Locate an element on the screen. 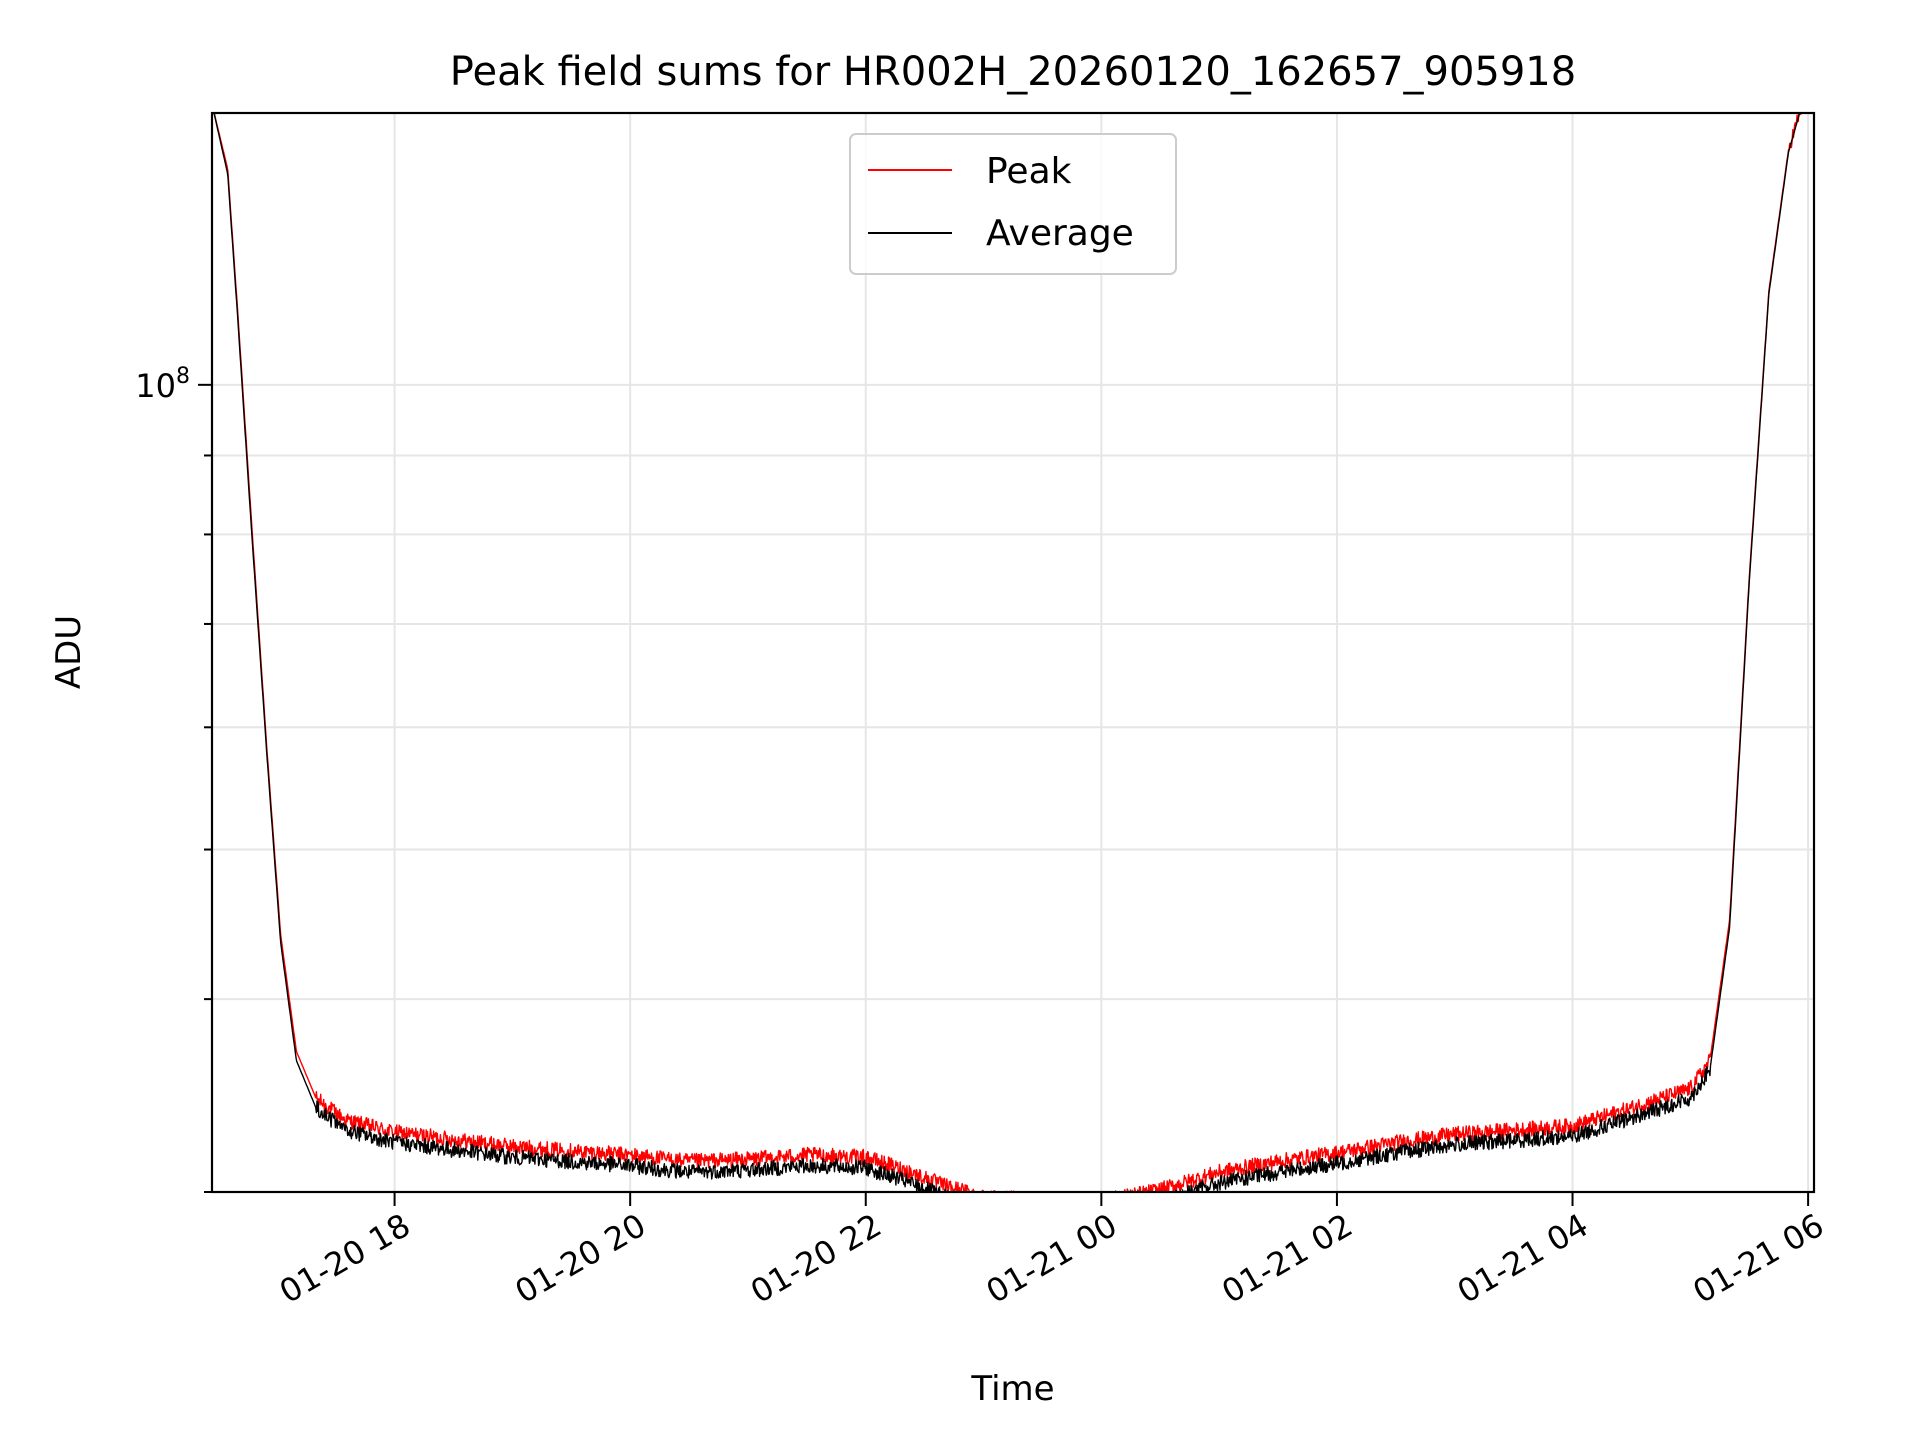  x-tick-label: 01-20 18 is located at coordinates (345, 1258).